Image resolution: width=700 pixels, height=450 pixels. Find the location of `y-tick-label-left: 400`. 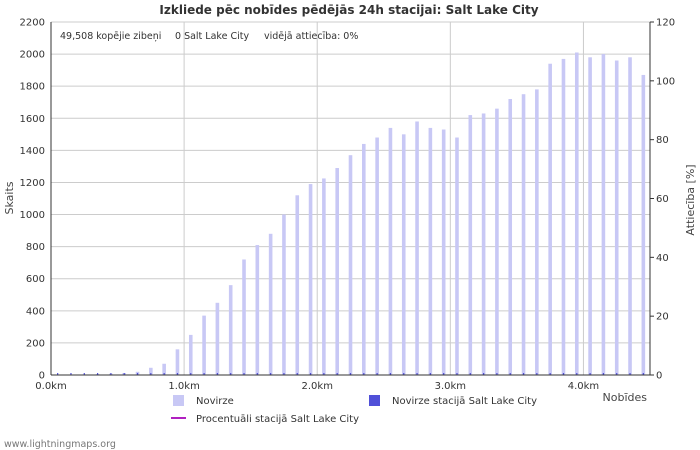

y-tick-label-left: 400 is located at coordinates (35, 311).